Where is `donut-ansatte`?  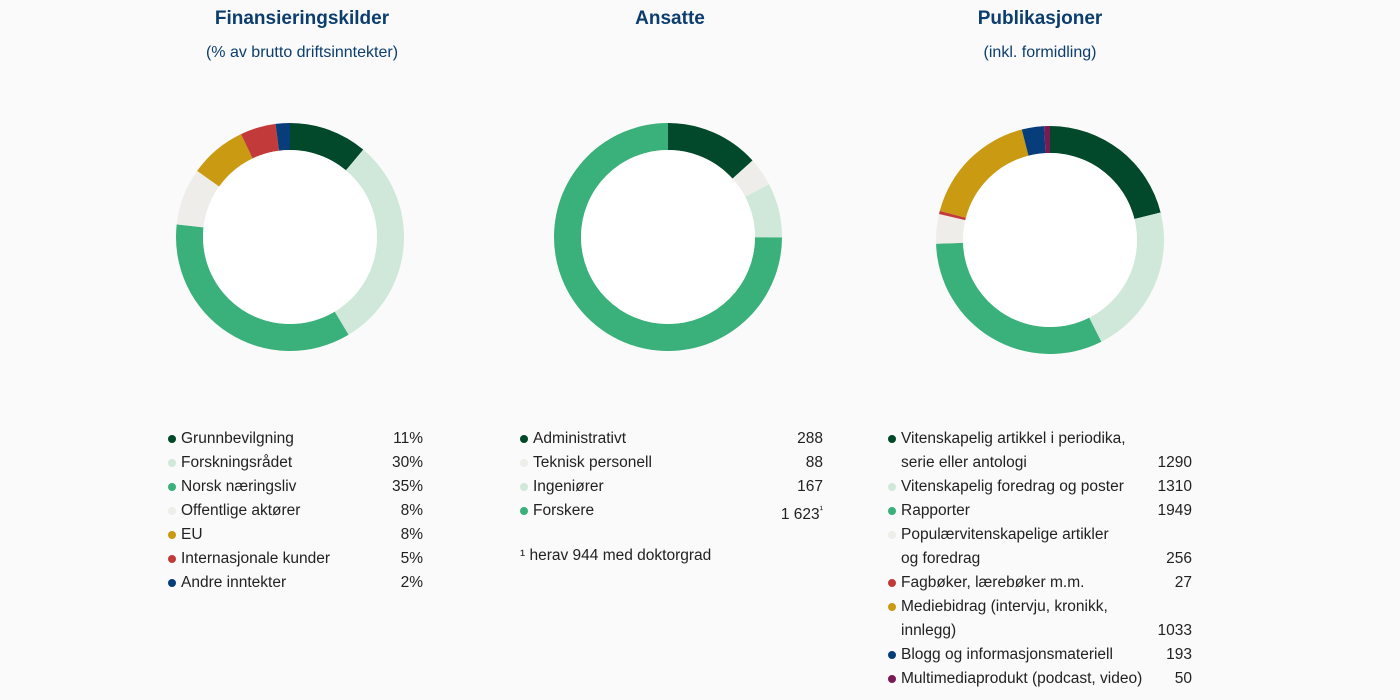 donut-ansatte is located at coordinates (668, 237).